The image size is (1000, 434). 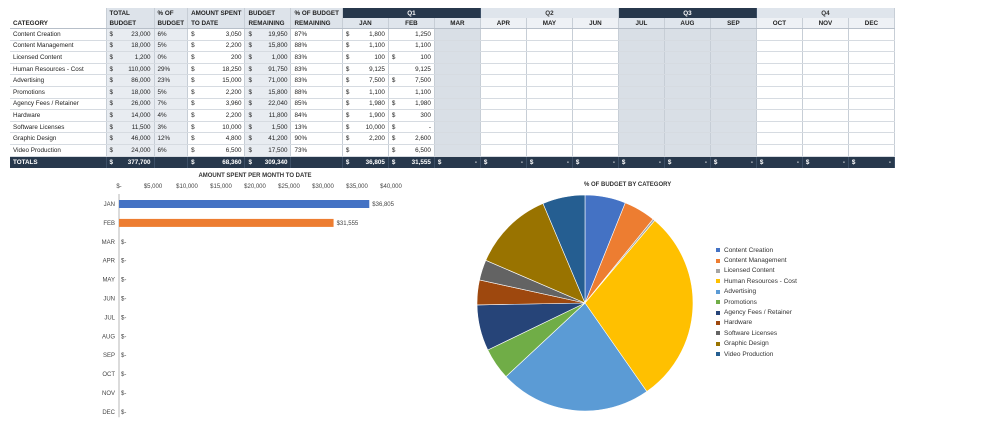 I want to click on cell-category: Promotions, so click(x=58, y=92).